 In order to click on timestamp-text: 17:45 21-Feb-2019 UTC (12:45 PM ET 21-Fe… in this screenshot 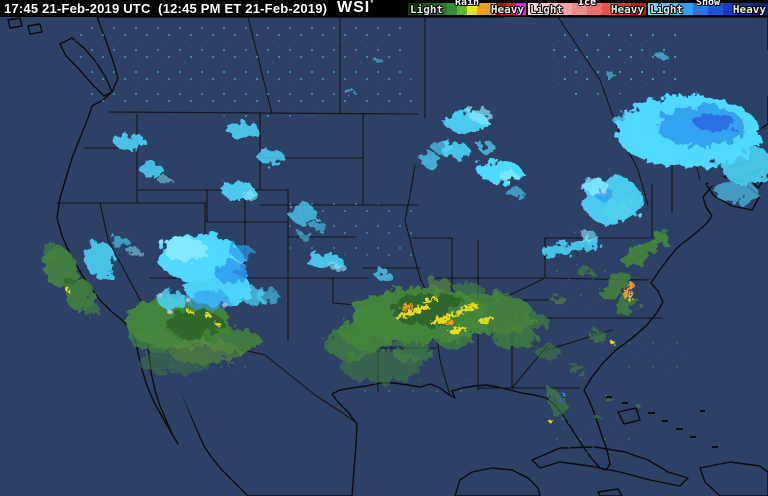, I will do `click(166, 8)`.